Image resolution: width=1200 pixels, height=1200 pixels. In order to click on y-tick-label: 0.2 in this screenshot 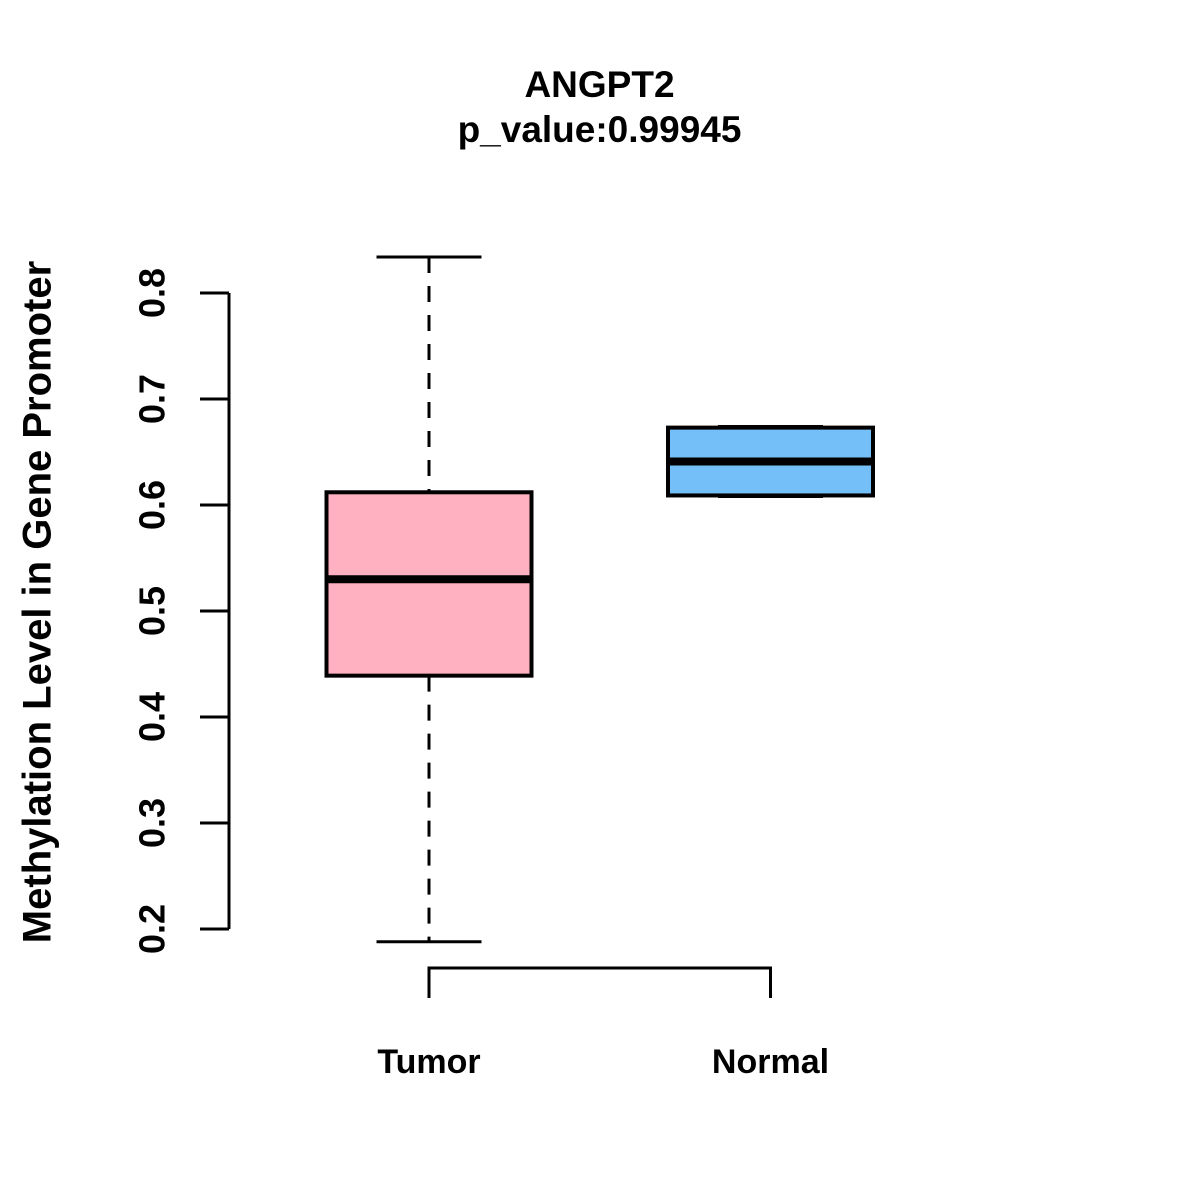, I will do `click(152, 929)`.